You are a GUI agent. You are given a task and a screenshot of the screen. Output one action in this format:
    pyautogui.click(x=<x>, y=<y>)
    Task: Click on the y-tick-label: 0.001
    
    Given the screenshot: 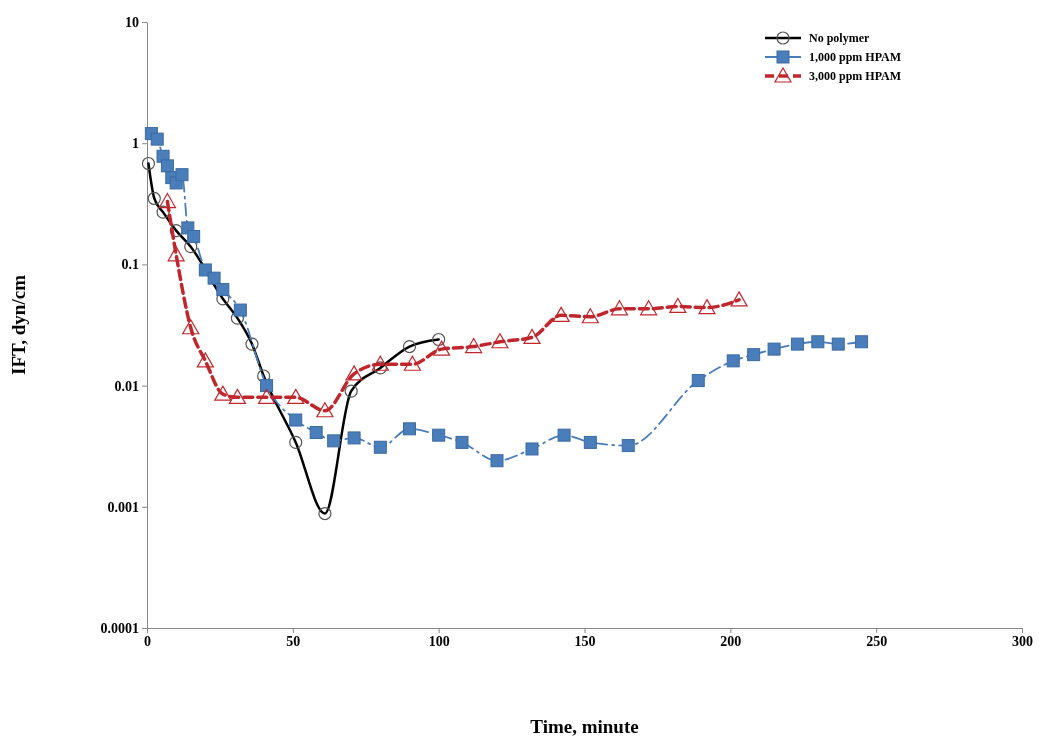 What is the action you would take?
    pyautogui.click(x=123, y=507)
    